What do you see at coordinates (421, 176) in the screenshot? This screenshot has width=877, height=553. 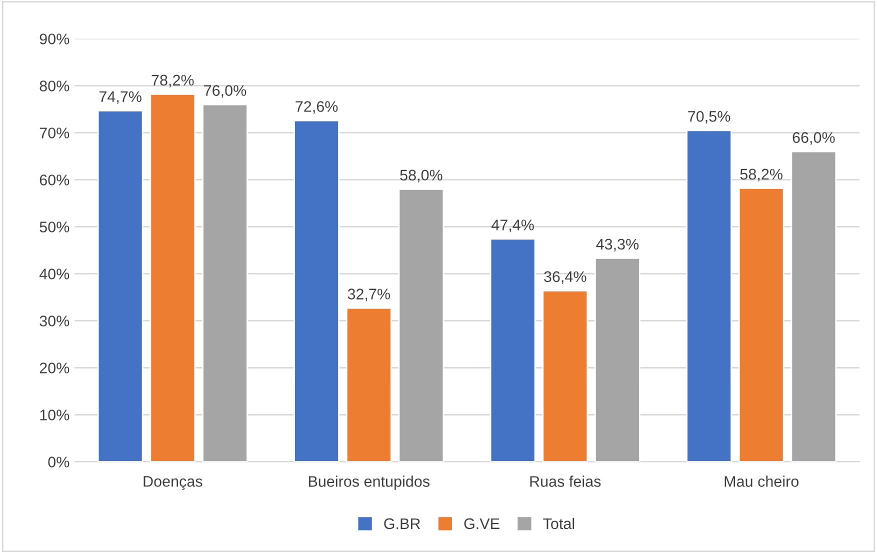 I see `data-label: 58,0%` at bounding box center [421, 176].